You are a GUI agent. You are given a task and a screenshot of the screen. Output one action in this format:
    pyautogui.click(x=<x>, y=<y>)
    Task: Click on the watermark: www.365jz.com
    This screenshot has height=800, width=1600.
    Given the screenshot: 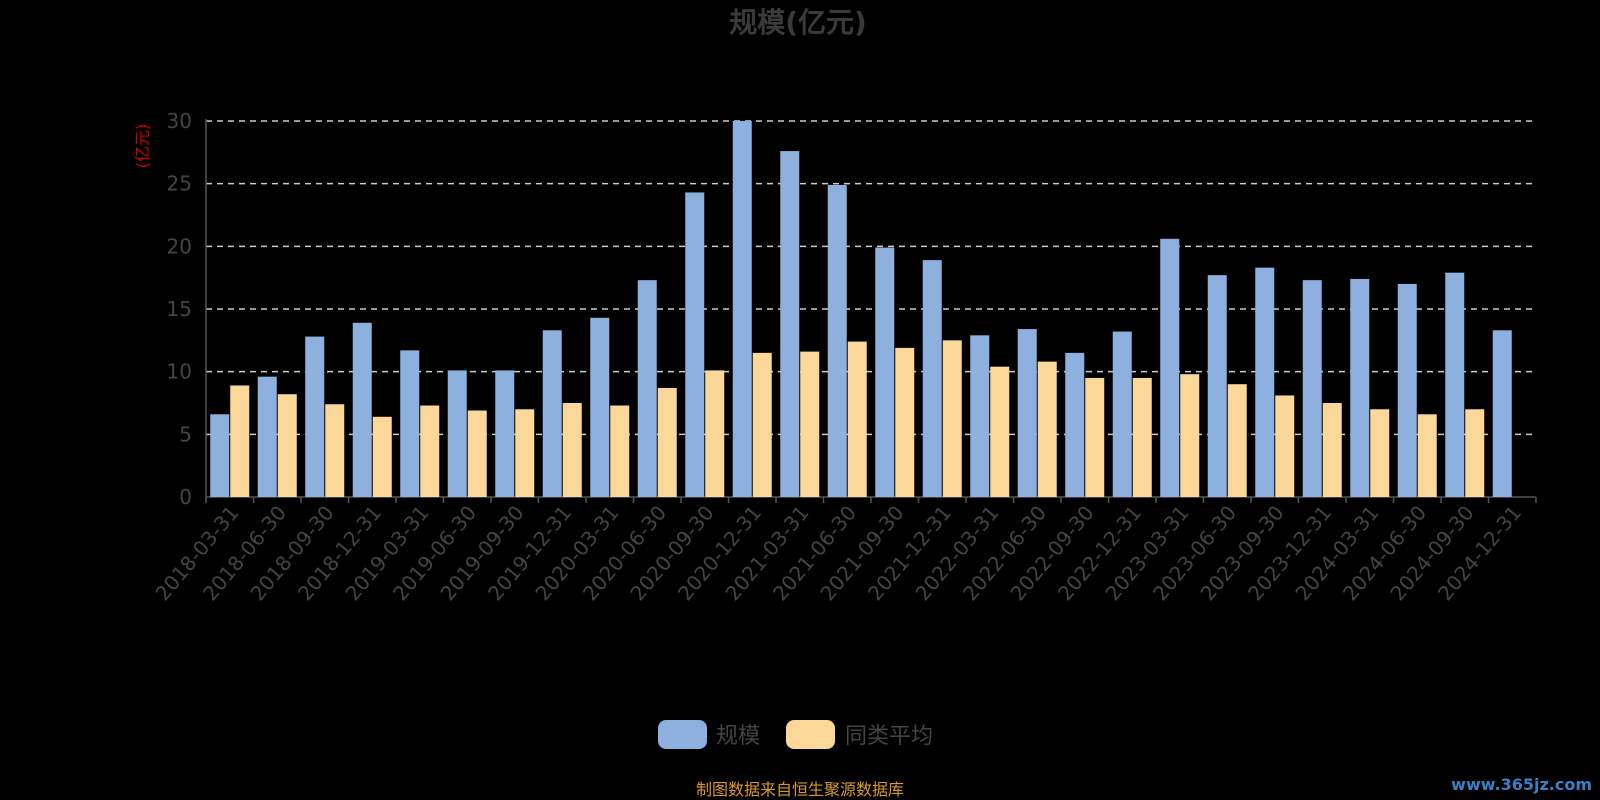 What is the action you would take?
    pyautogui.click(x=1521, y=784)
    